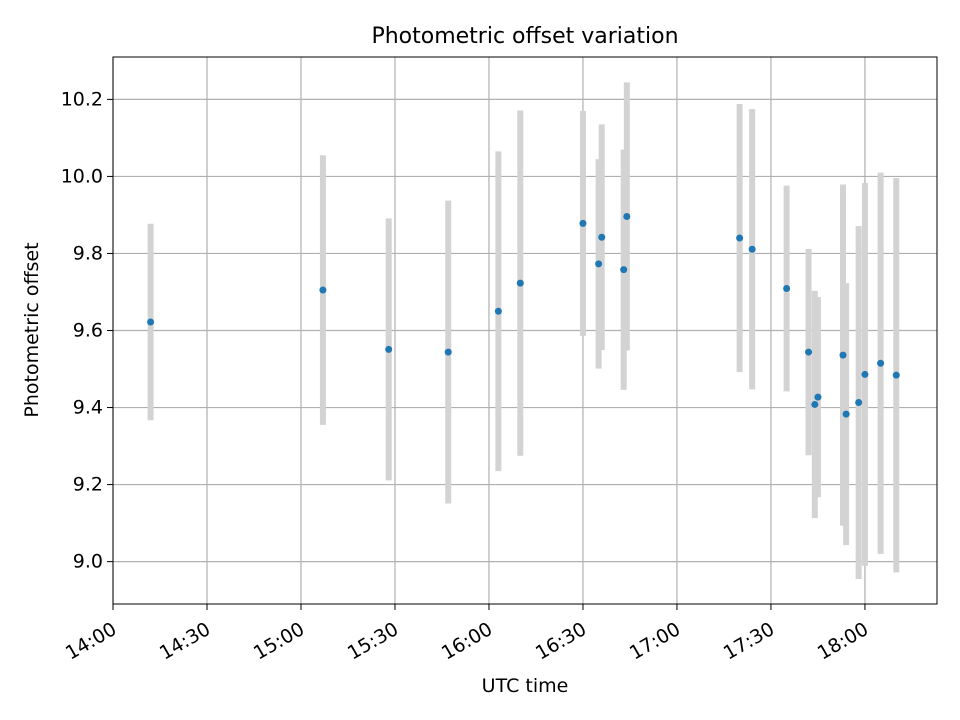 Image resolution: width=960 pixels, height=720 pixels. I want to click on chart-title: Photometric offset variation, so click(524, 36).